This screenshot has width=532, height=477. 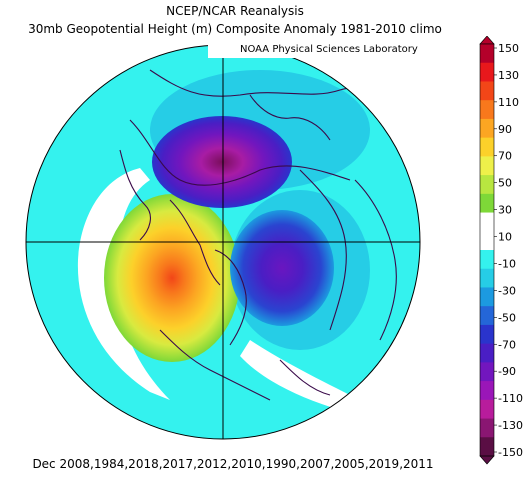 What do you see at coordinates (507, 263) in the screenshot?
I see `colorbar-tick-label: -10` at bounding box center [507, 263].